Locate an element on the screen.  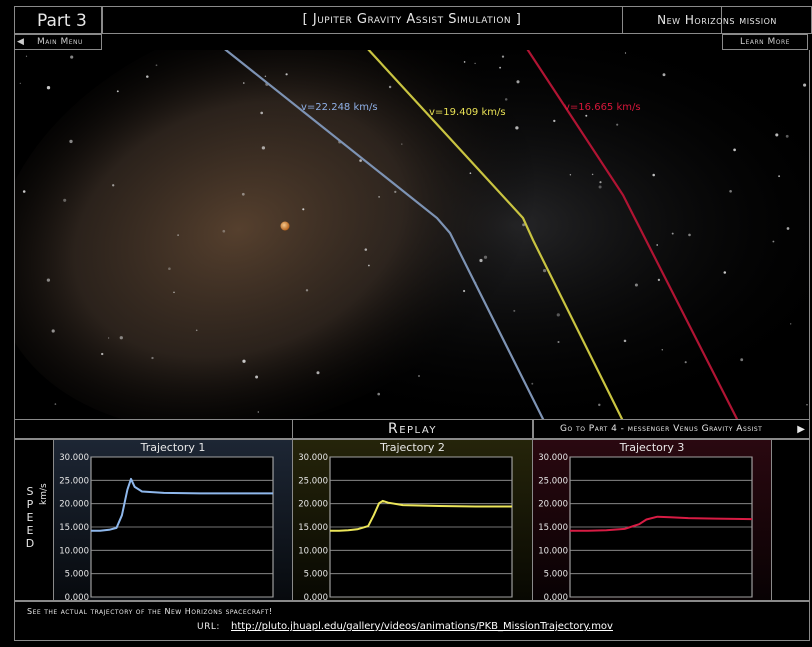
replay-button: Replay is located at coordinates (412, 429).